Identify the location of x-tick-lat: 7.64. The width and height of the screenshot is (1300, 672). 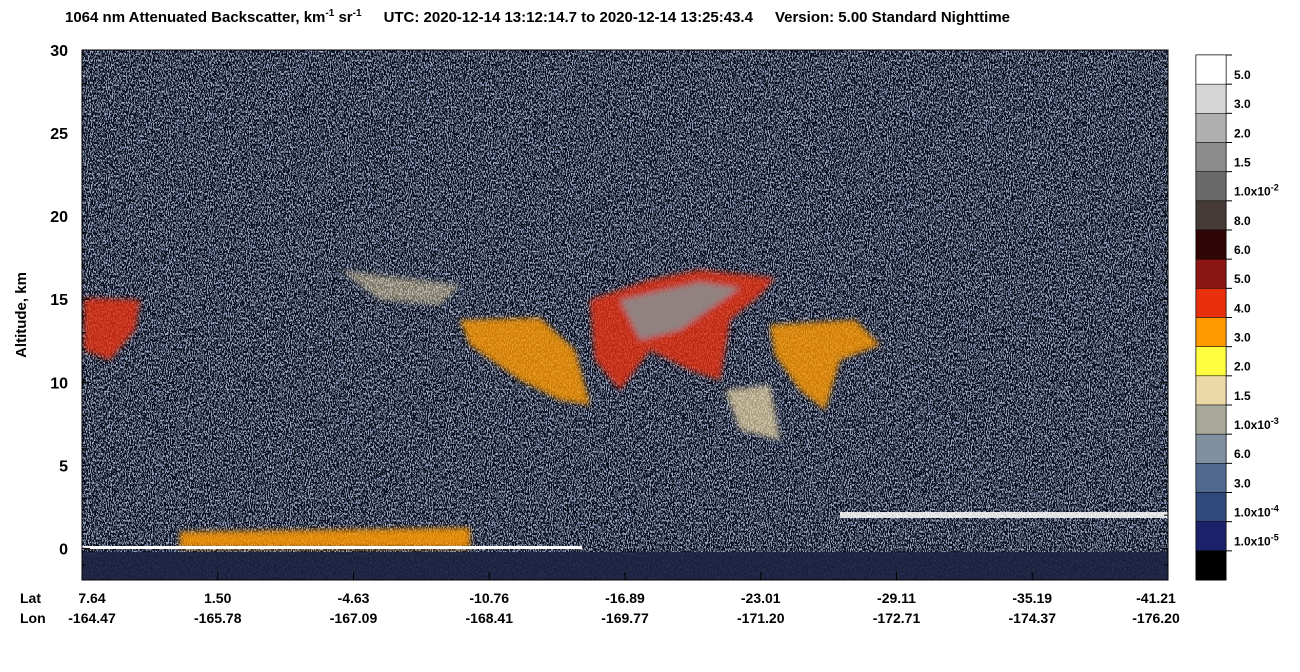
(91, 598).